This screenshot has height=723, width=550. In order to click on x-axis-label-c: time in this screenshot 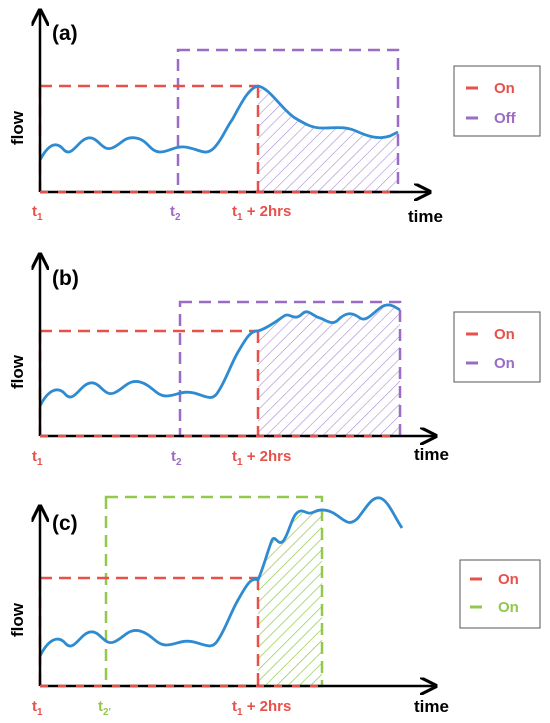, I will do `click(431, 706)`.